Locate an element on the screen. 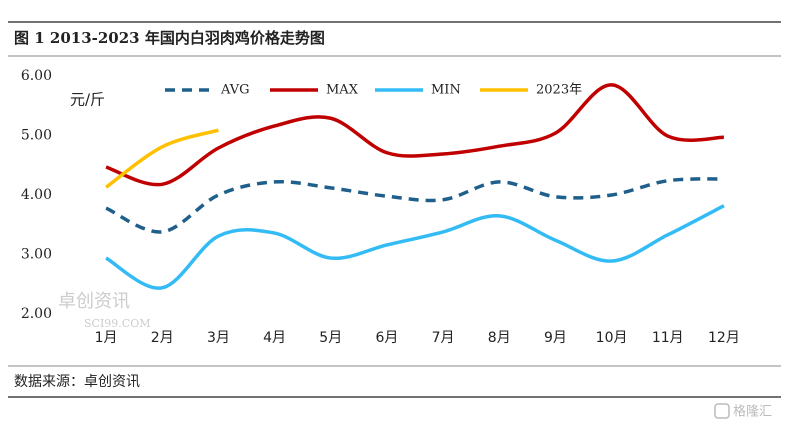 This screenshot has height=428, width=789. brand-icon is located at coordinates (722, 411).